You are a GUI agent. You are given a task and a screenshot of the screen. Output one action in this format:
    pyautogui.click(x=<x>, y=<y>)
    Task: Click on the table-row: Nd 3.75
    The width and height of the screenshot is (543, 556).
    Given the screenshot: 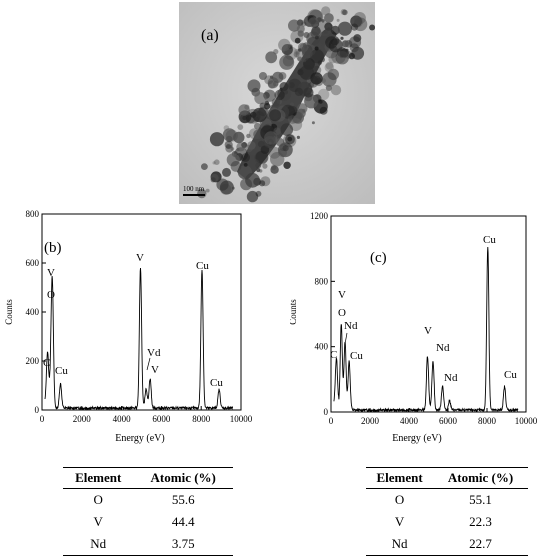 What is the action you would take?
    pyautogui.click(x=148, y=544)
    